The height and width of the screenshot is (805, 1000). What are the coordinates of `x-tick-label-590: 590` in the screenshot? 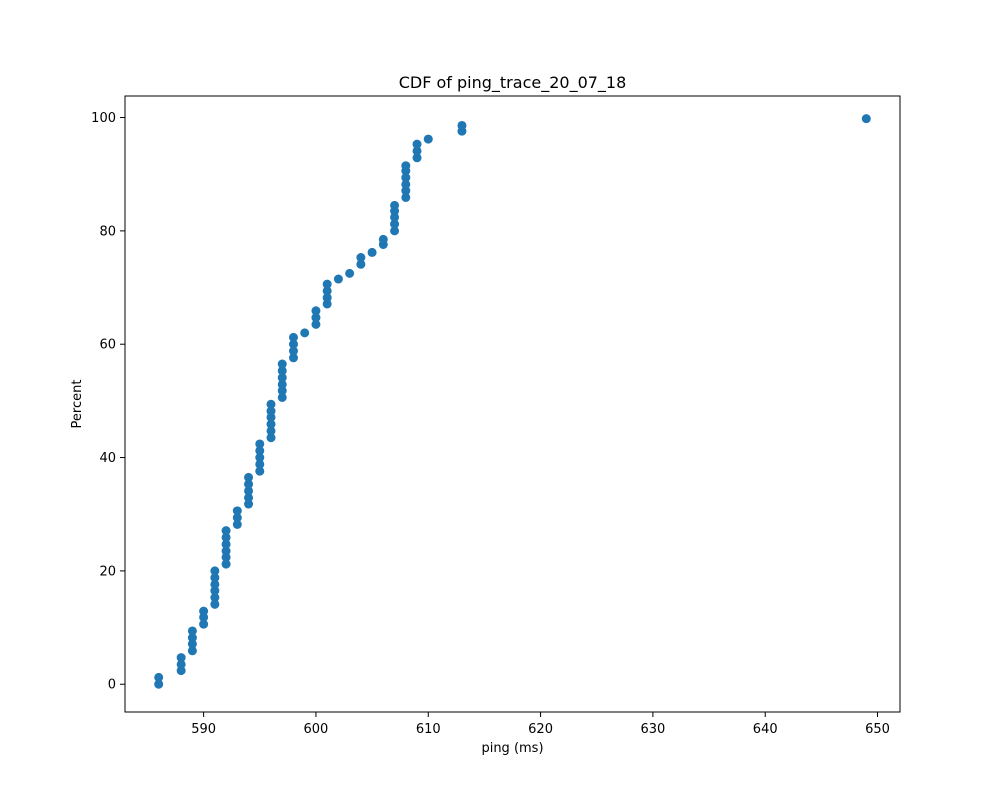 It's located at (203, 729).